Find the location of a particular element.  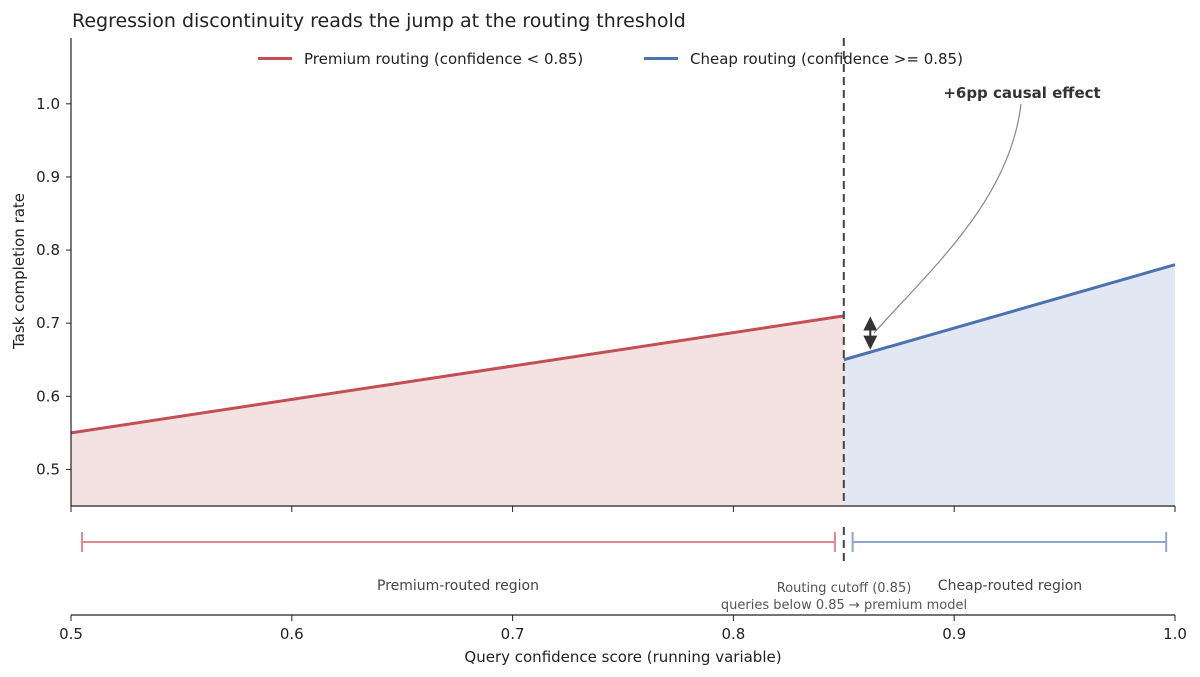

legend-label-premium: Premium routing (confidence < 0.85) is located at coordinates (443, 59).